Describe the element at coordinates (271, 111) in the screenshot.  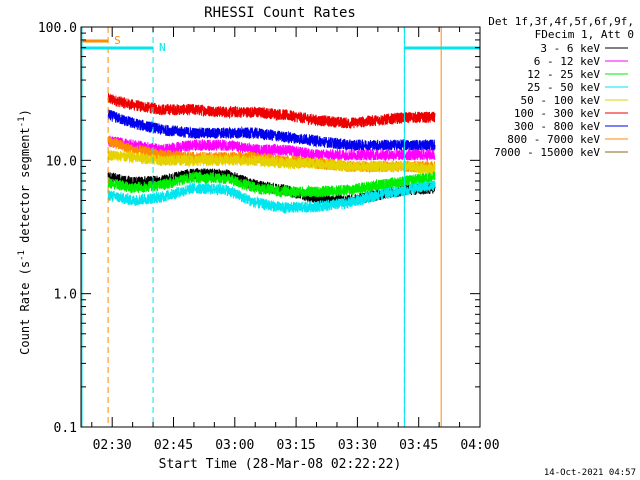
I see `series-line-100-300-kev` at that location.